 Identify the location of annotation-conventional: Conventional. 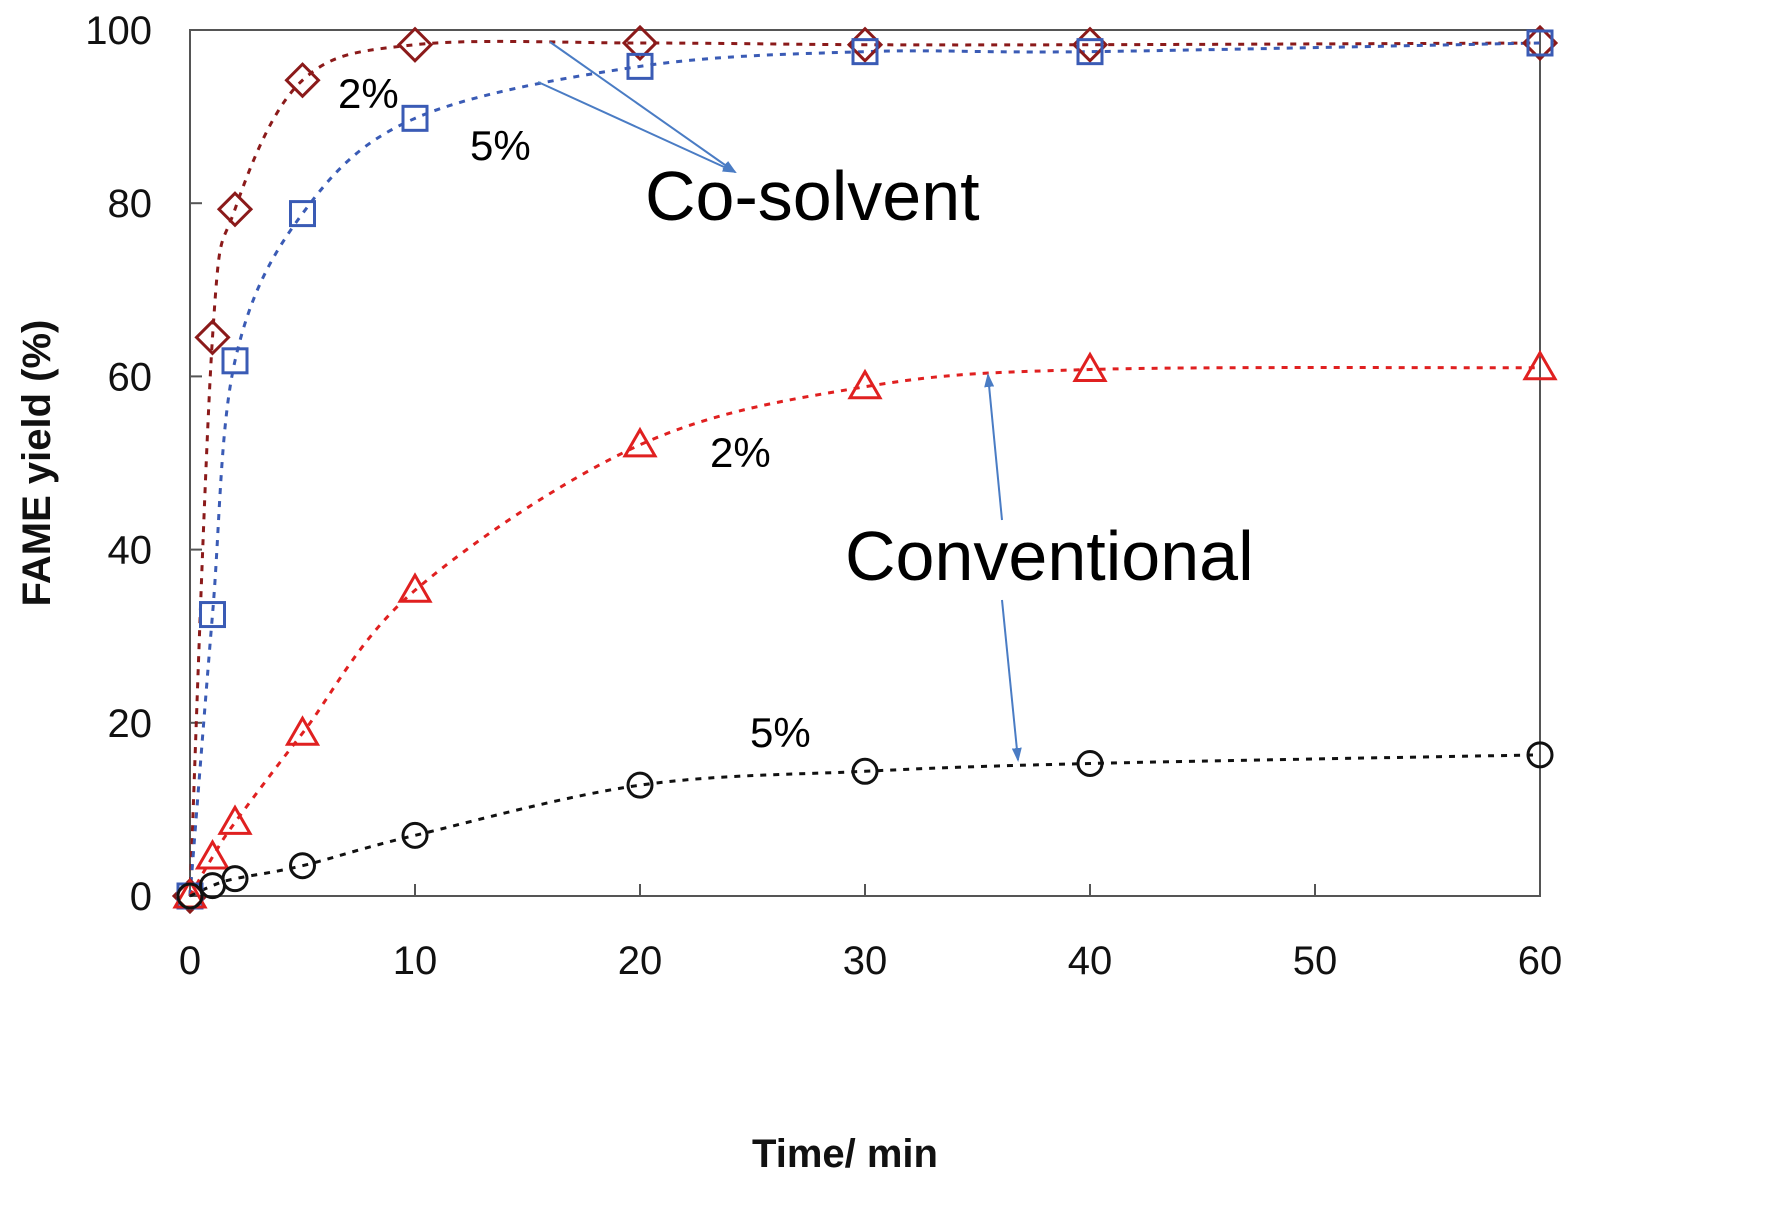
(1049, 556).